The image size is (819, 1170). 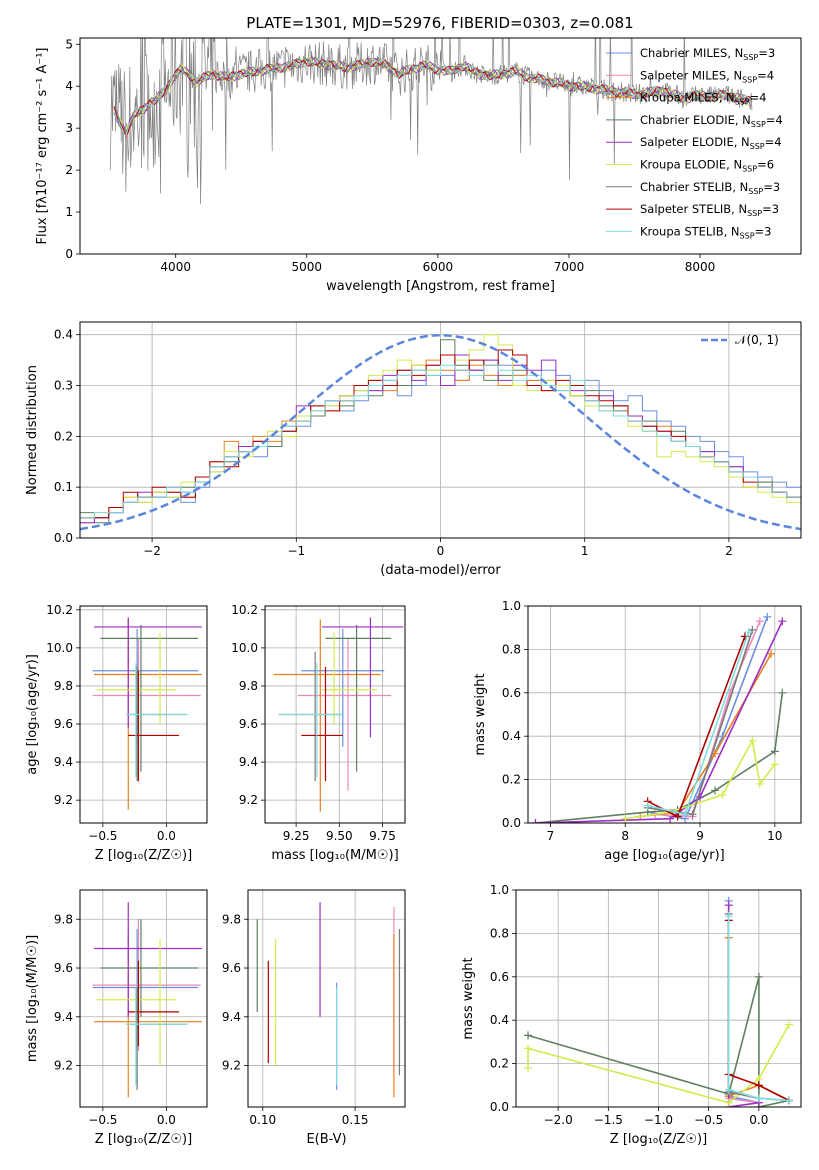 What do you see at coordinates (69, 170) in the screenshot?
I see `y-tick-label: 2` at bounding box center [69, 170].